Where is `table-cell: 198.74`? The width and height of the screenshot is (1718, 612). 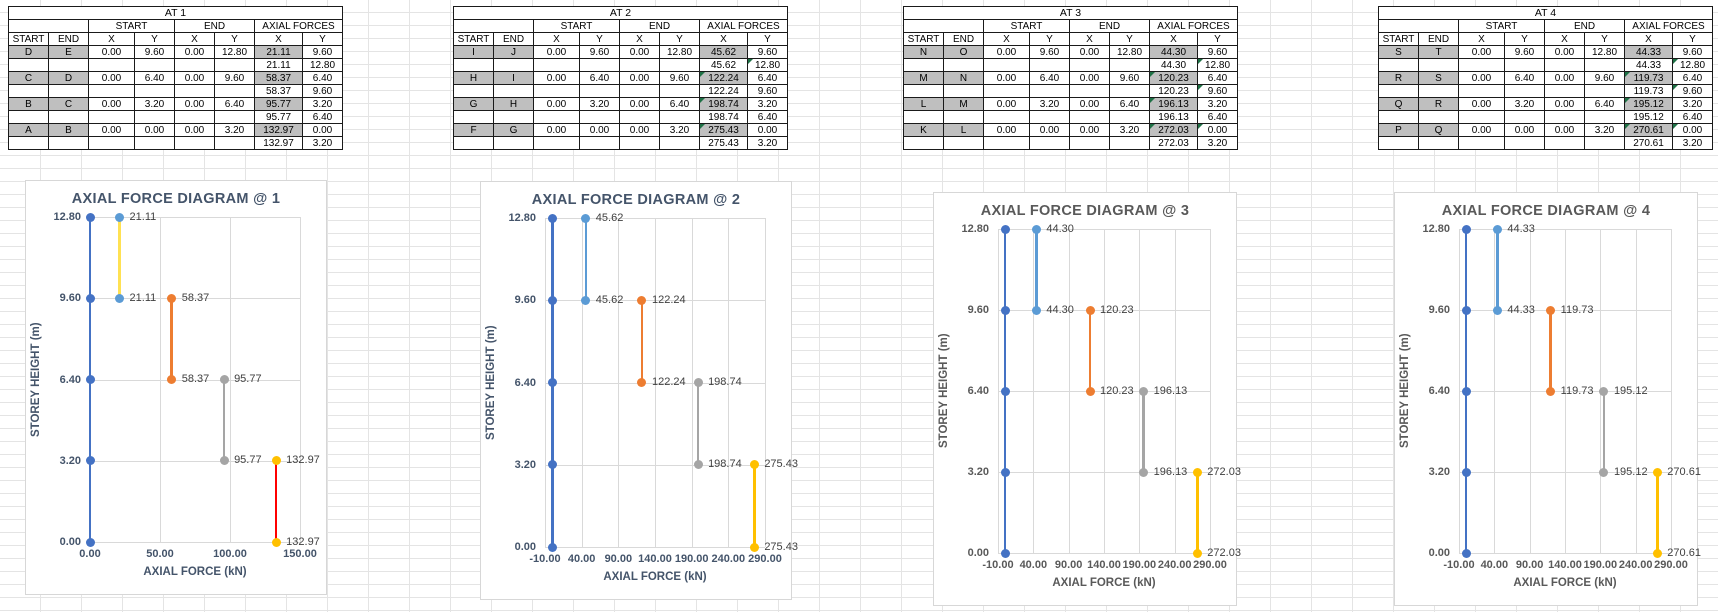 table-cell: 198.74 is located at coordinates (723, 104).